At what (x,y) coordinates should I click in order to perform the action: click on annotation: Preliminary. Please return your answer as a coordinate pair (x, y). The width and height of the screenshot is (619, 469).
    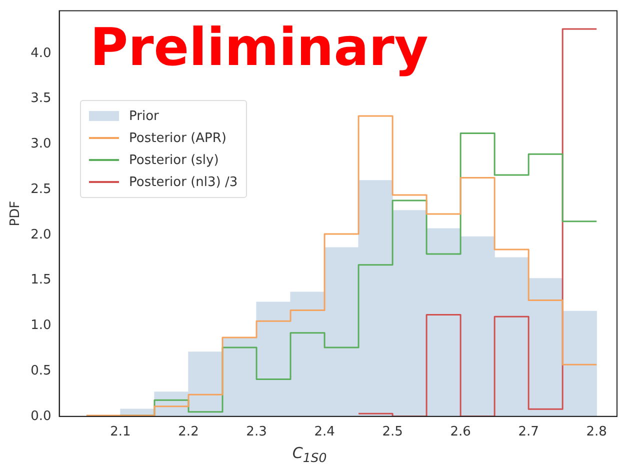
    Looking at the image, I should click on (259, 48).